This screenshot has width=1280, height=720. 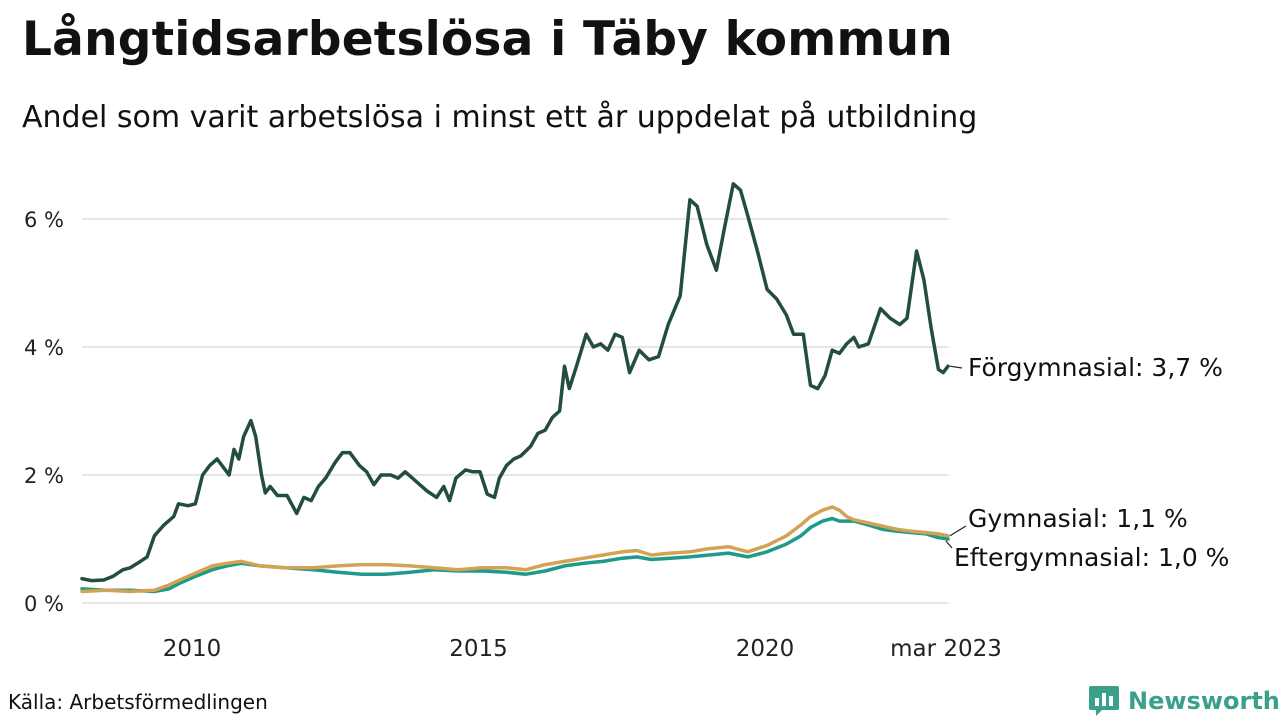 I want to click on series-line-eftergymnasial, so click(x=515, y=555).